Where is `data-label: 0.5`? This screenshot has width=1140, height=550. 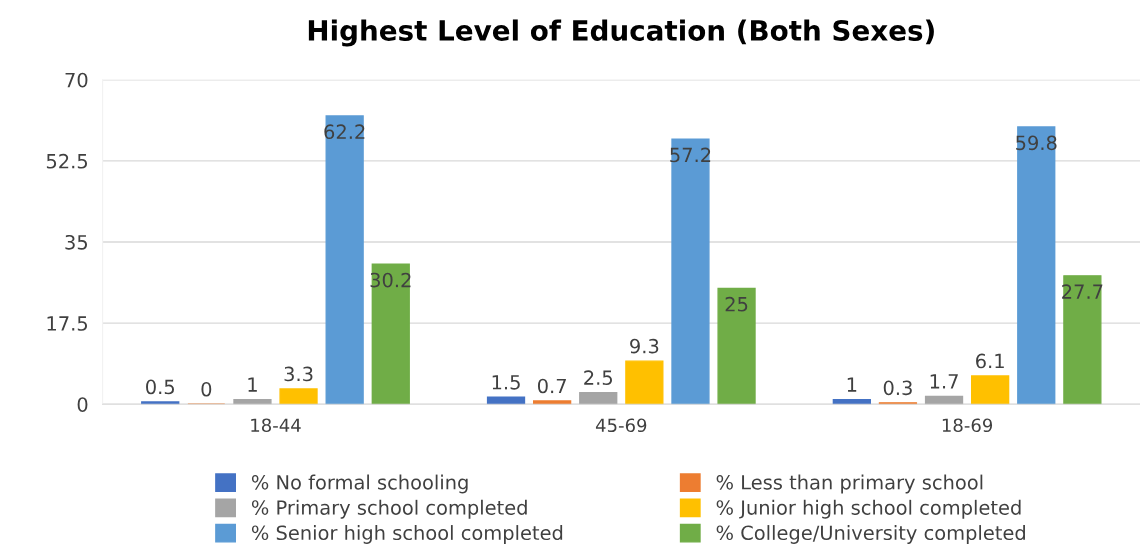 data-label: 0.5 is located at coordinates (160, 387).